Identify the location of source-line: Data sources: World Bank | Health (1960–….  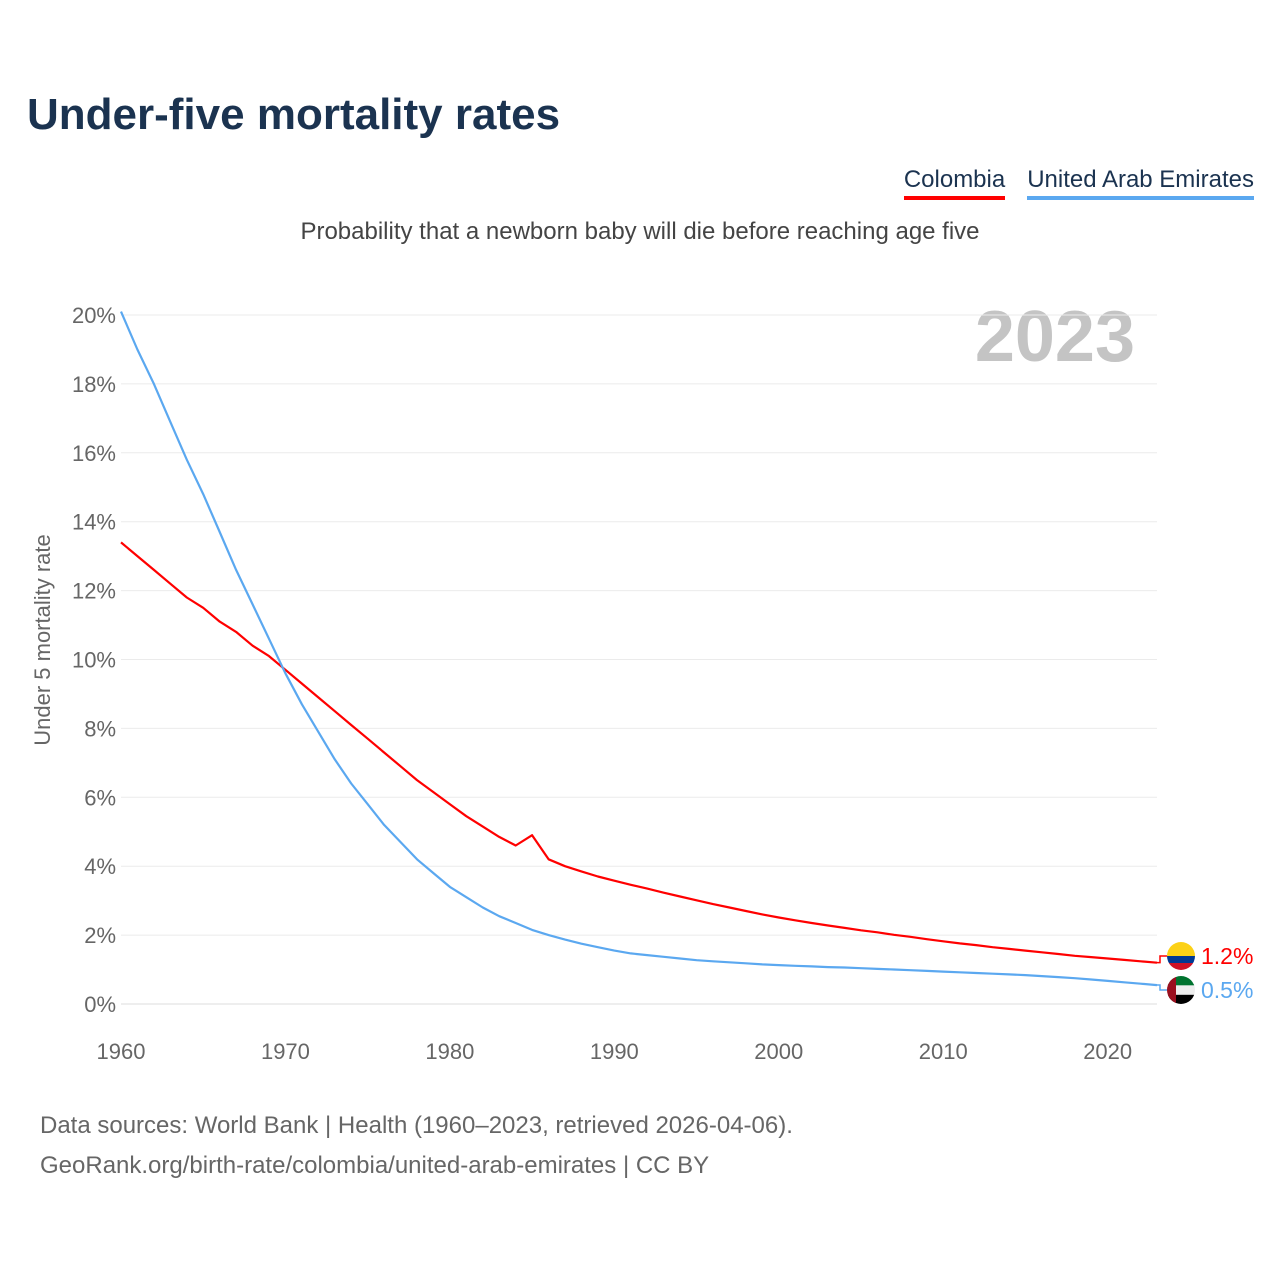
(416, 1125).